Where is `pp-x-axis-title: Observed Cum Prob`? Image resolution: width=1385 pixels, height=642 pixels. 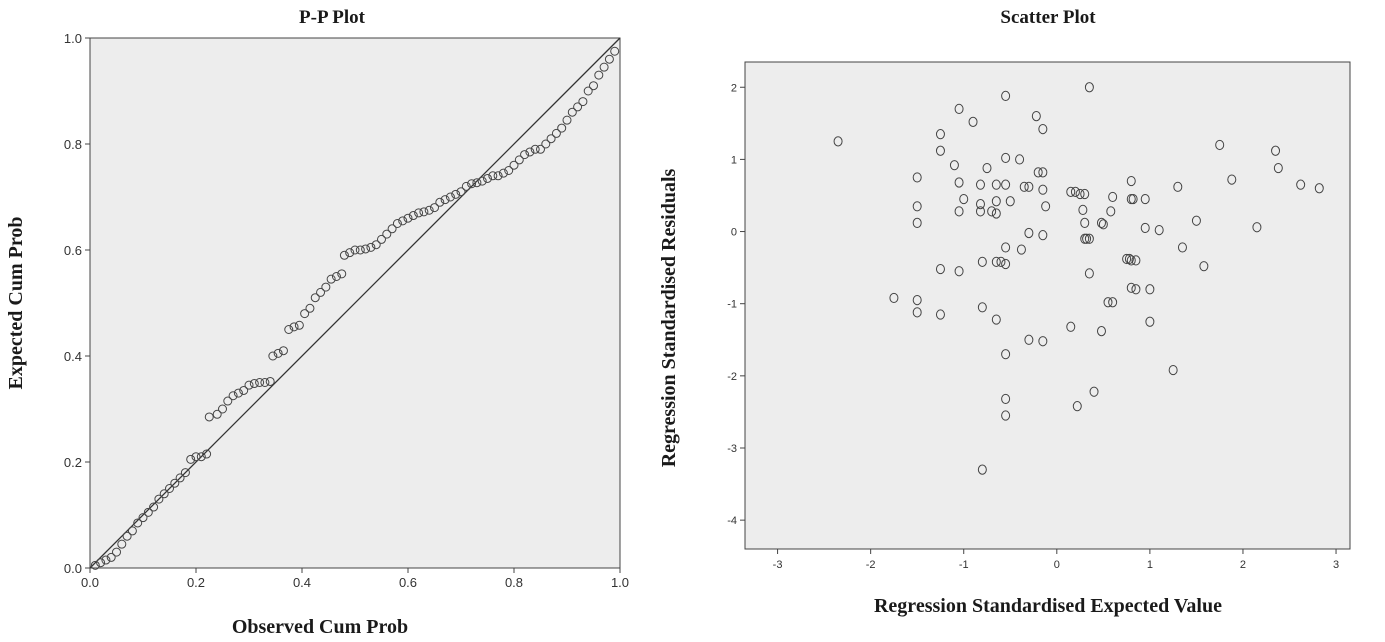
pp-x-axis-title: Observed Cum Prob is located at coordinates (320, 627).